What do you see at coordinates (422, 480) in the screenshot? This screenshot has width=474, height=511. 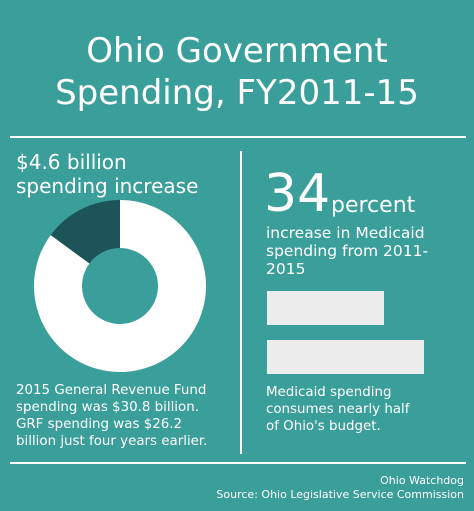 I see `publisher-credit: Ohio Watchdog` at bounding box center [422, 480].